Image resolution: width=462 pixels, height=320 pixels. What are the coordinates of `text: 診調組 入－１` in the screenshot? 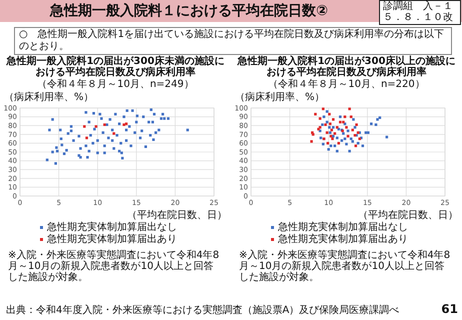 It's located at (418, 6).